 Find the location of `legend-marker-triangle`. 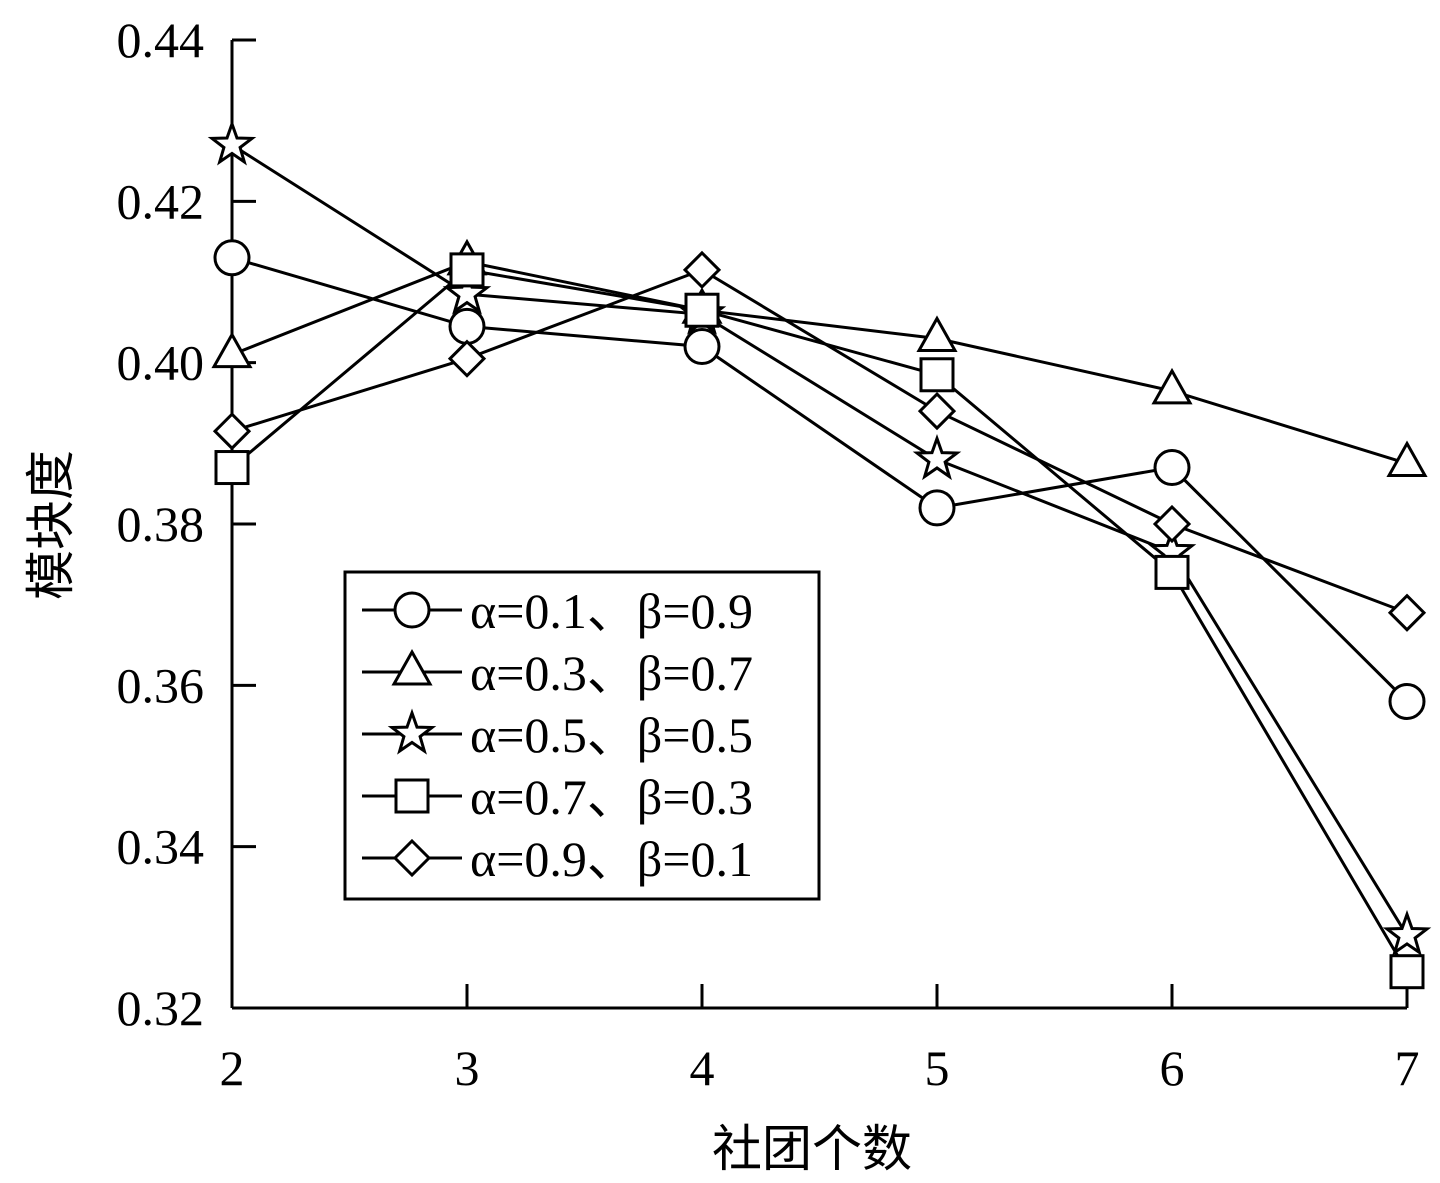

legend-marker-triangle is located at coordinates (412, 667).